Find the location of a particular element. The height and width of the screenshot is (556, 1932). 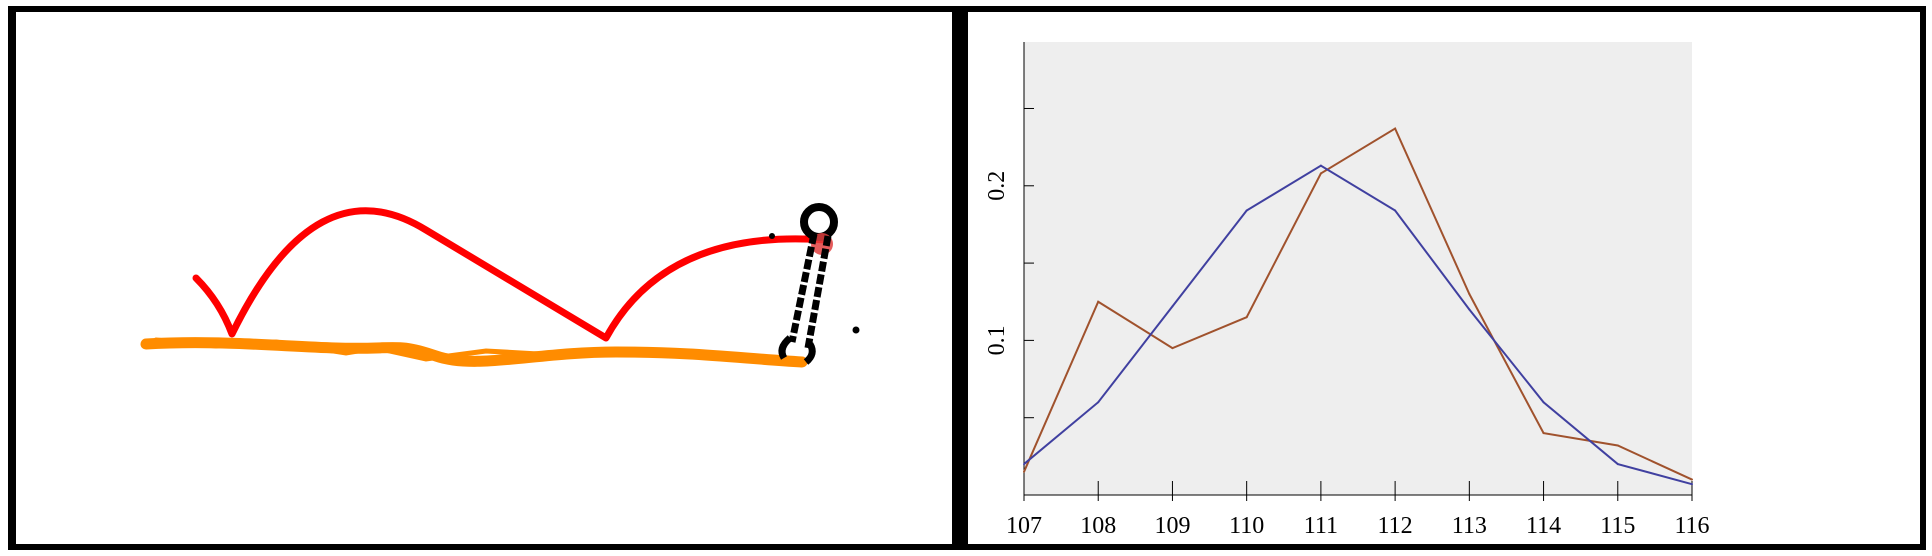

jump-arc-path is located at coordinates (511, 274).